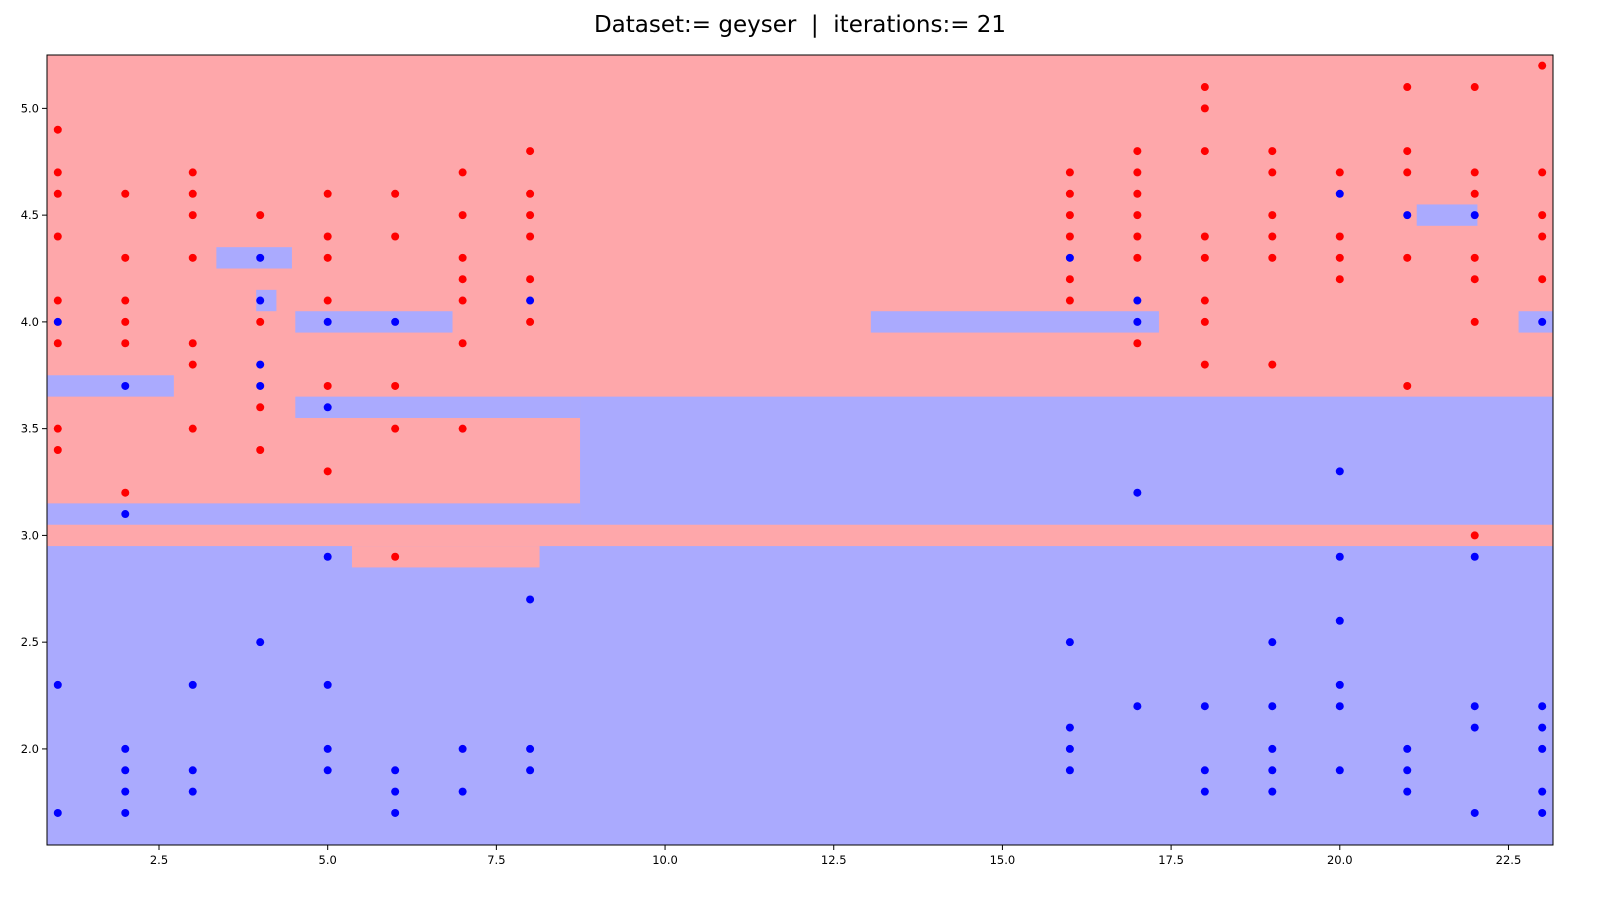  I want to click on y-tick-label: 4.5, so click(30, 215).